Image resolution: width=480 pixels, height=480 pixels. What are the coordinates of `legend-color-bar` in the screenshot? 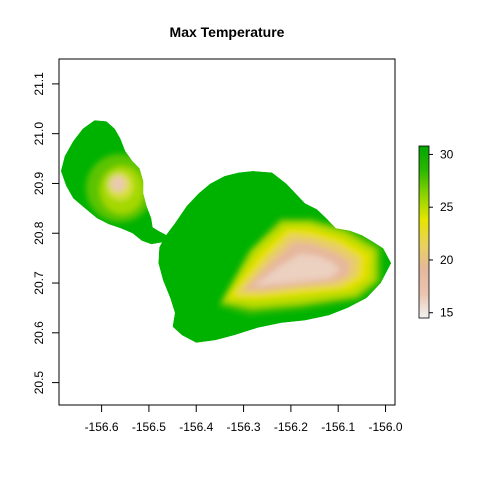 It's located at (424, 232).